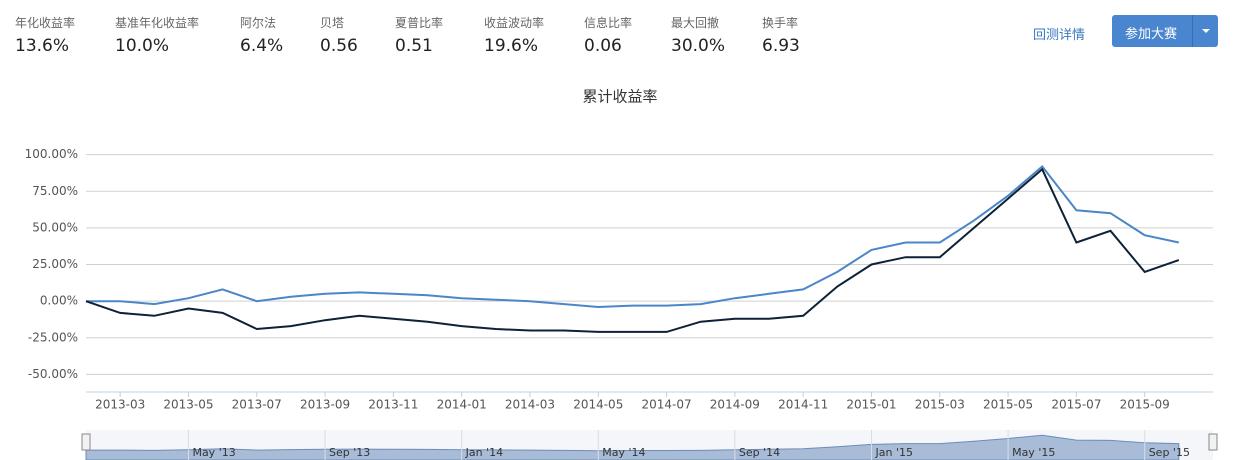 The width and height of the screenshot is (1245, 460). I want to click on join-button: 参加大赛, so click(1165, 31).